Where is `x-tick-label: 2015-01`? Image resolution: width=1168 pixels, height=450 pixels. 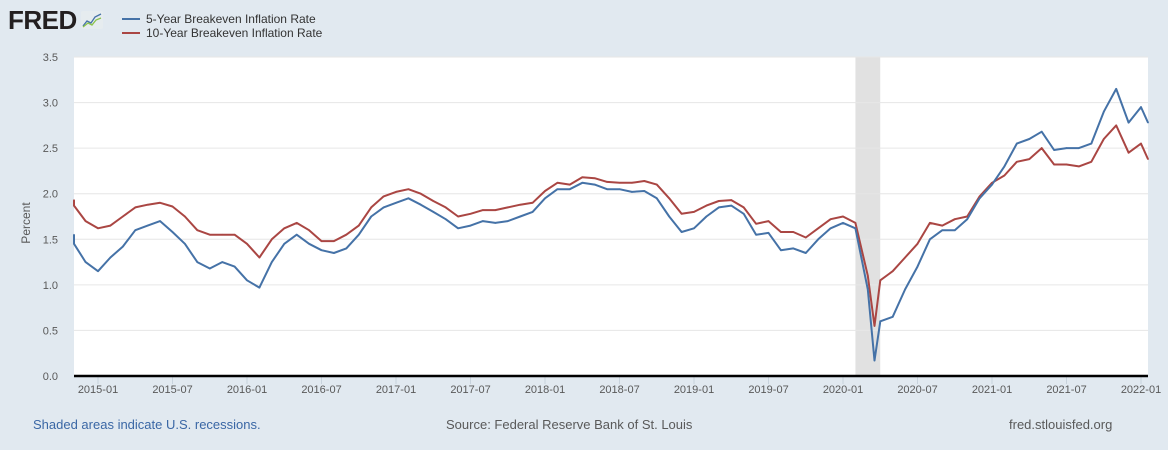
x-tick-label: 2015-01 is located at coordinates (98, 390).